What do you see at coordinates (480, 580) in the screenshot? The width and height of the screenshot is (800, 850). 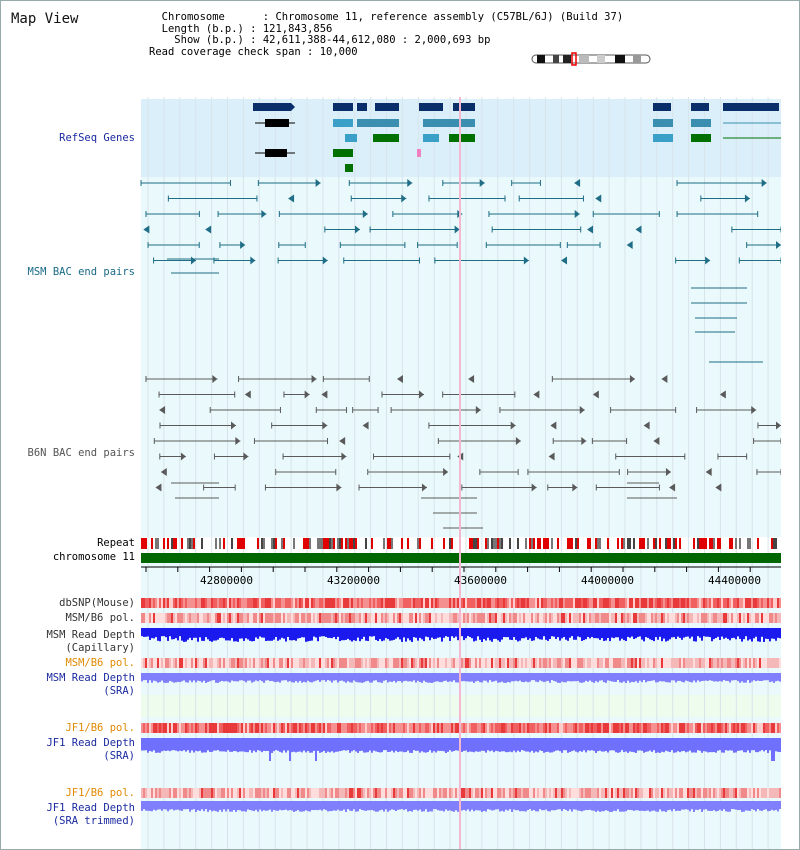 I see `axis-tick-label: 43600000` at bounding box center [480, 580].